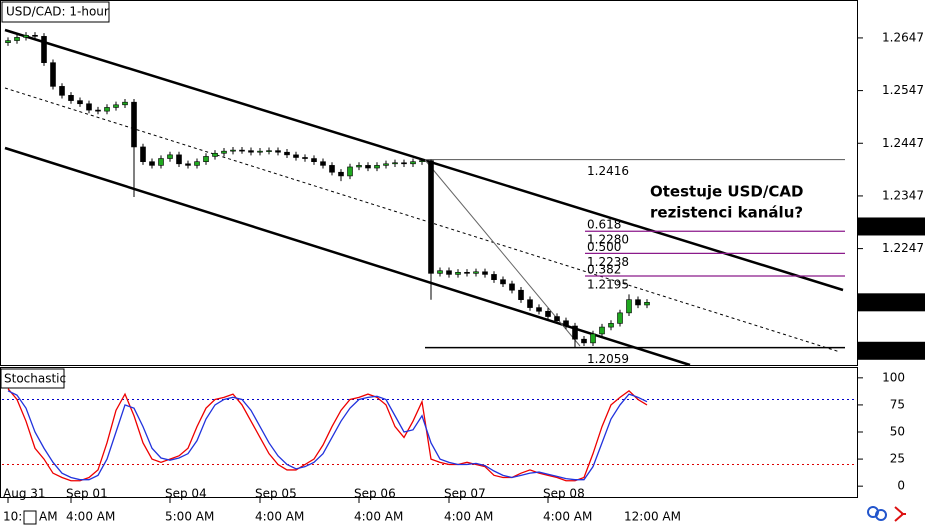 This screenshot has width=925, height=525. I want to click on chart-title: USD/CAD: 1-hour, so click(57, 12).